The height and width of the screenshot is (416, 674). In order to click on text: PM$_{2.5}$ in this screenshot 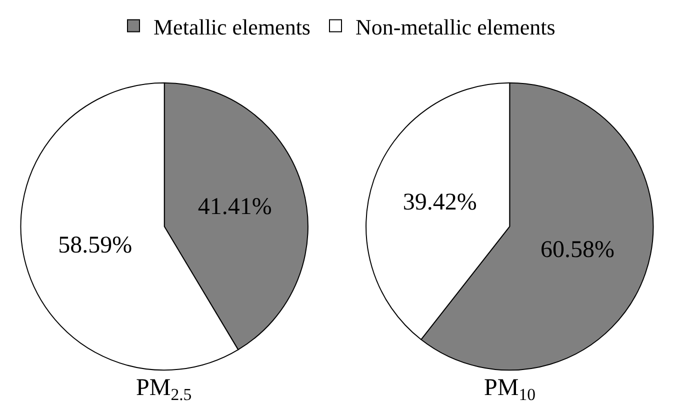, I will do `click(164, 389)`.